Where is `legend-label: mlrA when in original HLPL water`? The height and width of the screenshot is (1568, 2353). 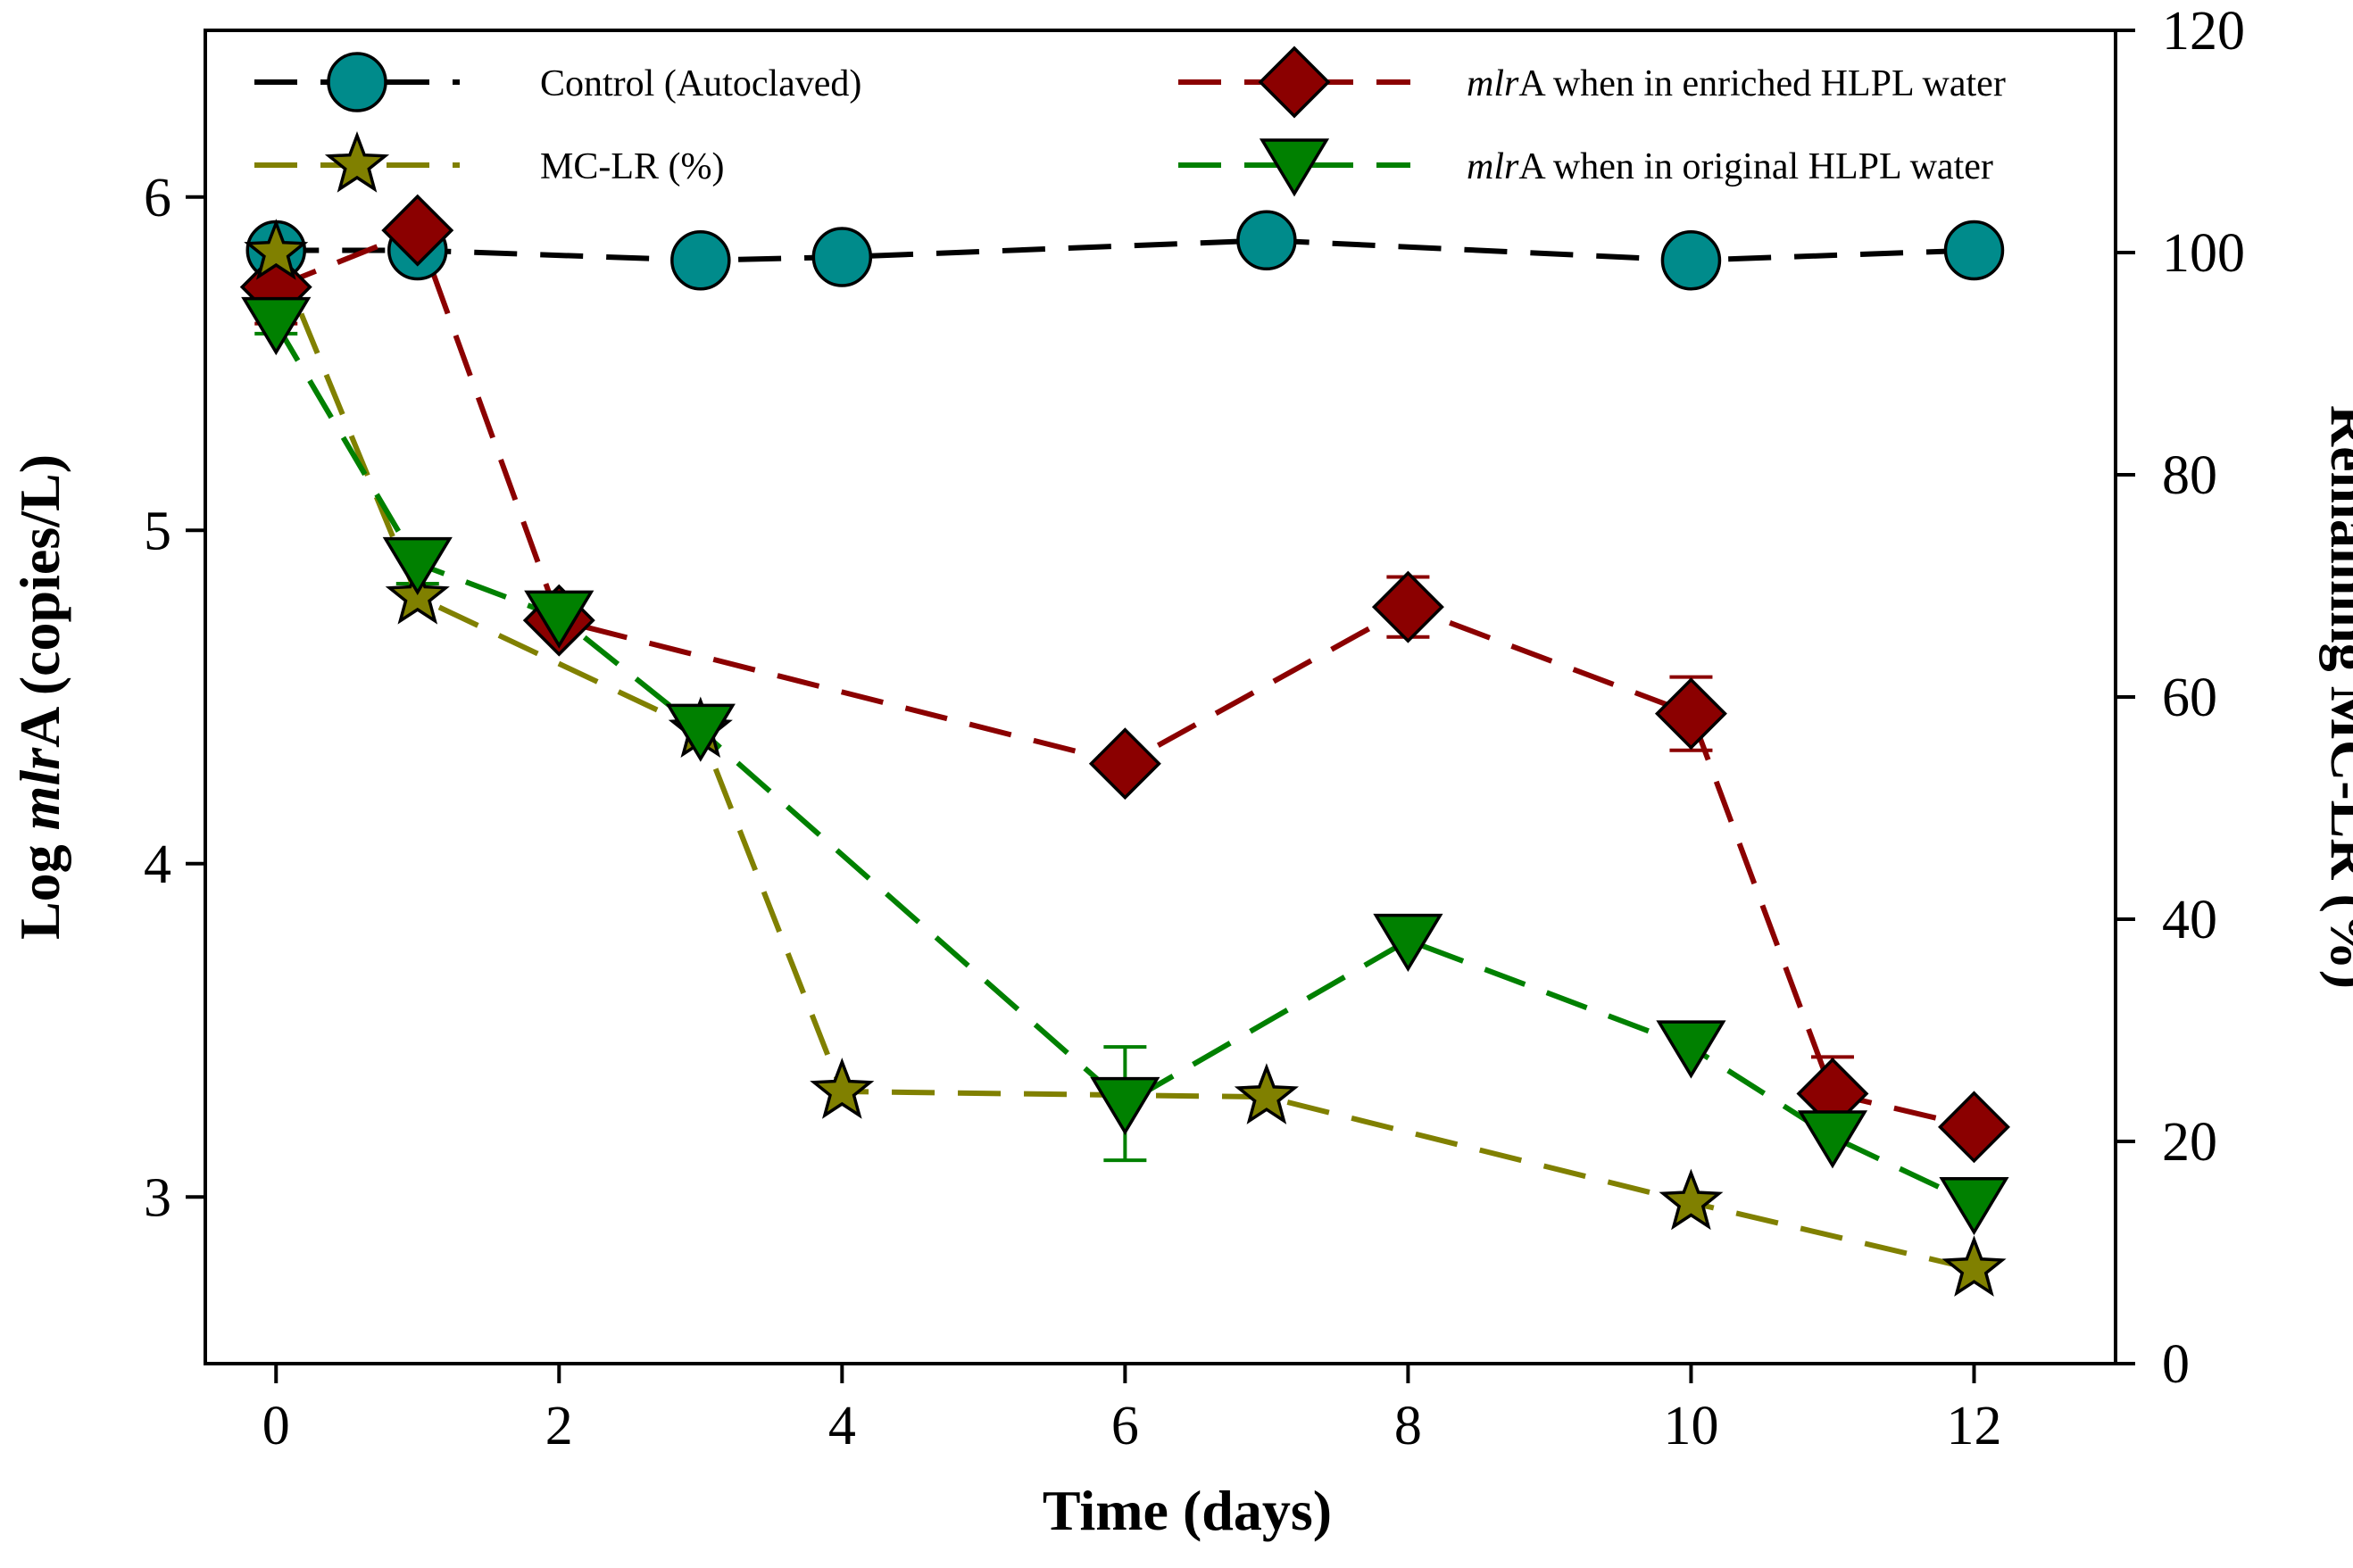
legend-label: mlrA when in original HLPL water is located at coordinates (1730, 166).